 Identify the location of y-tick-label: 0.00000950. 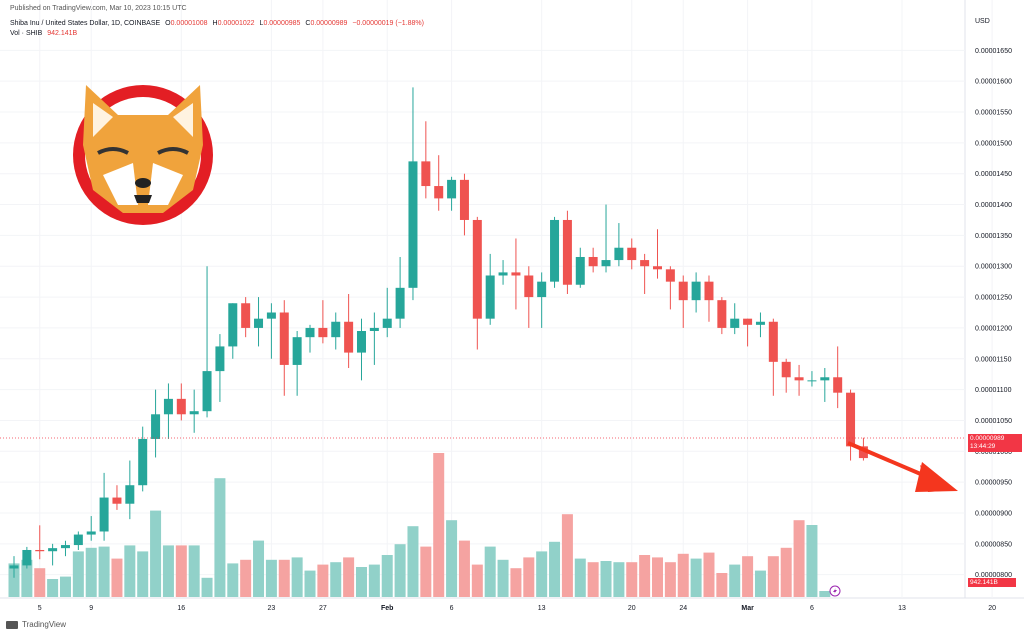
(993, 483).